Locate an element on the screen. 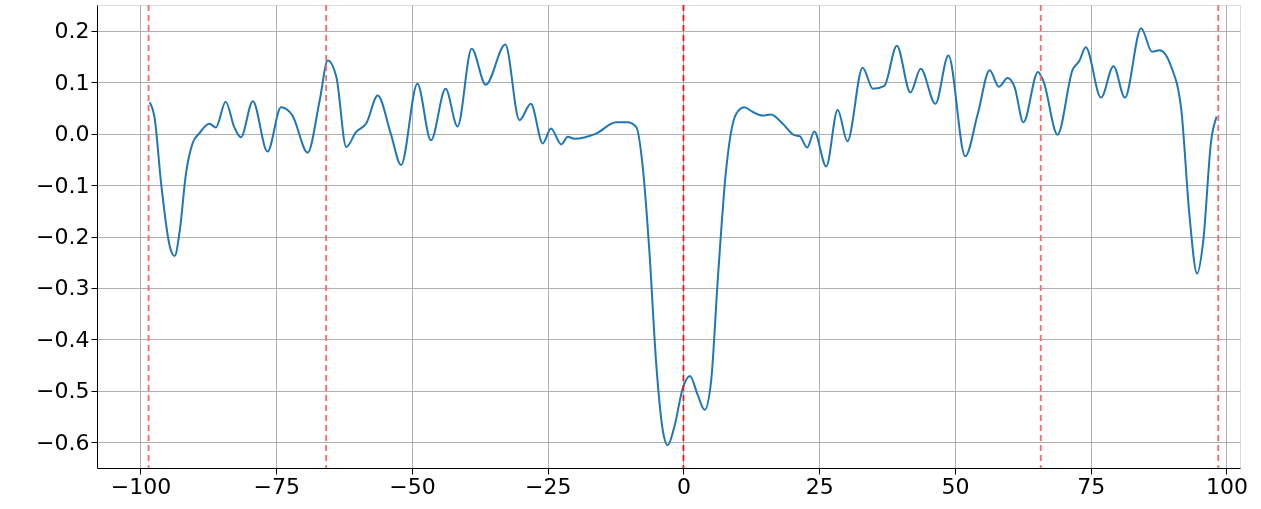  x-tick-label: −75 is located at coordinates (276, 486).